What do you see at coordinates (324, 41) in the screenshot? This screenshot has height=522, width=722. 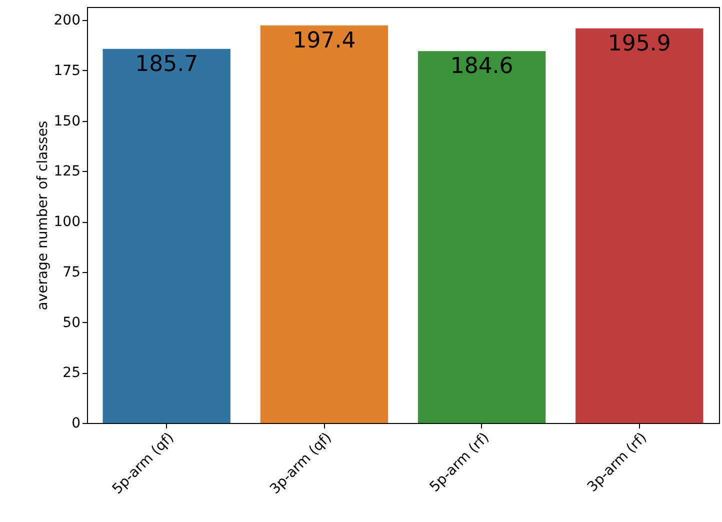 I see `data-label: 197.4` at bounding box center [324, 41].